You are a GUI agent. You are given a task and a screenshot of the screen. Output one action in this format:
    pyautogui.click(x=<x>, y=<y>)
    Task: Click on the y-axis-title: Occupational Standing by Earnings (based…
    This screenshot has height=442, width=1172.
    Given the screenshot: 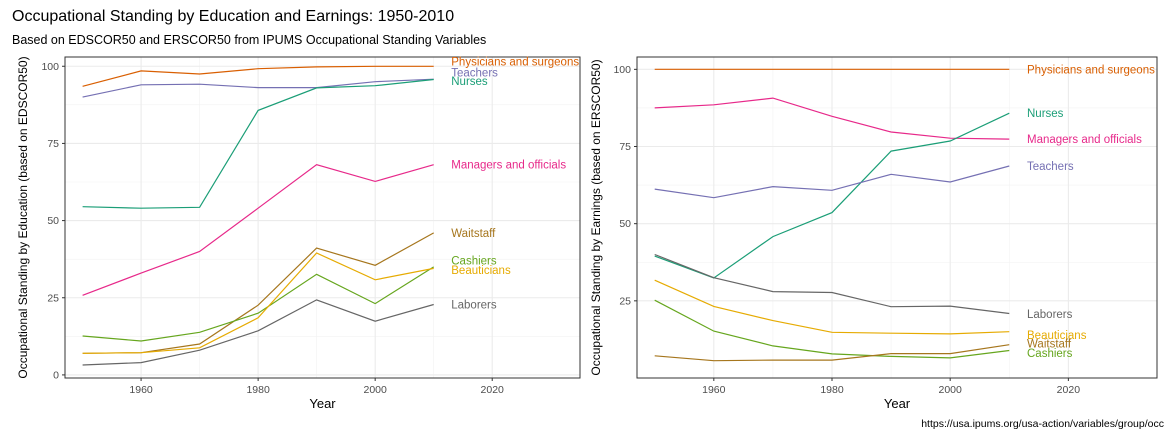 What is the action you would take?
    pyautogui.click(x=596, y=217)
    